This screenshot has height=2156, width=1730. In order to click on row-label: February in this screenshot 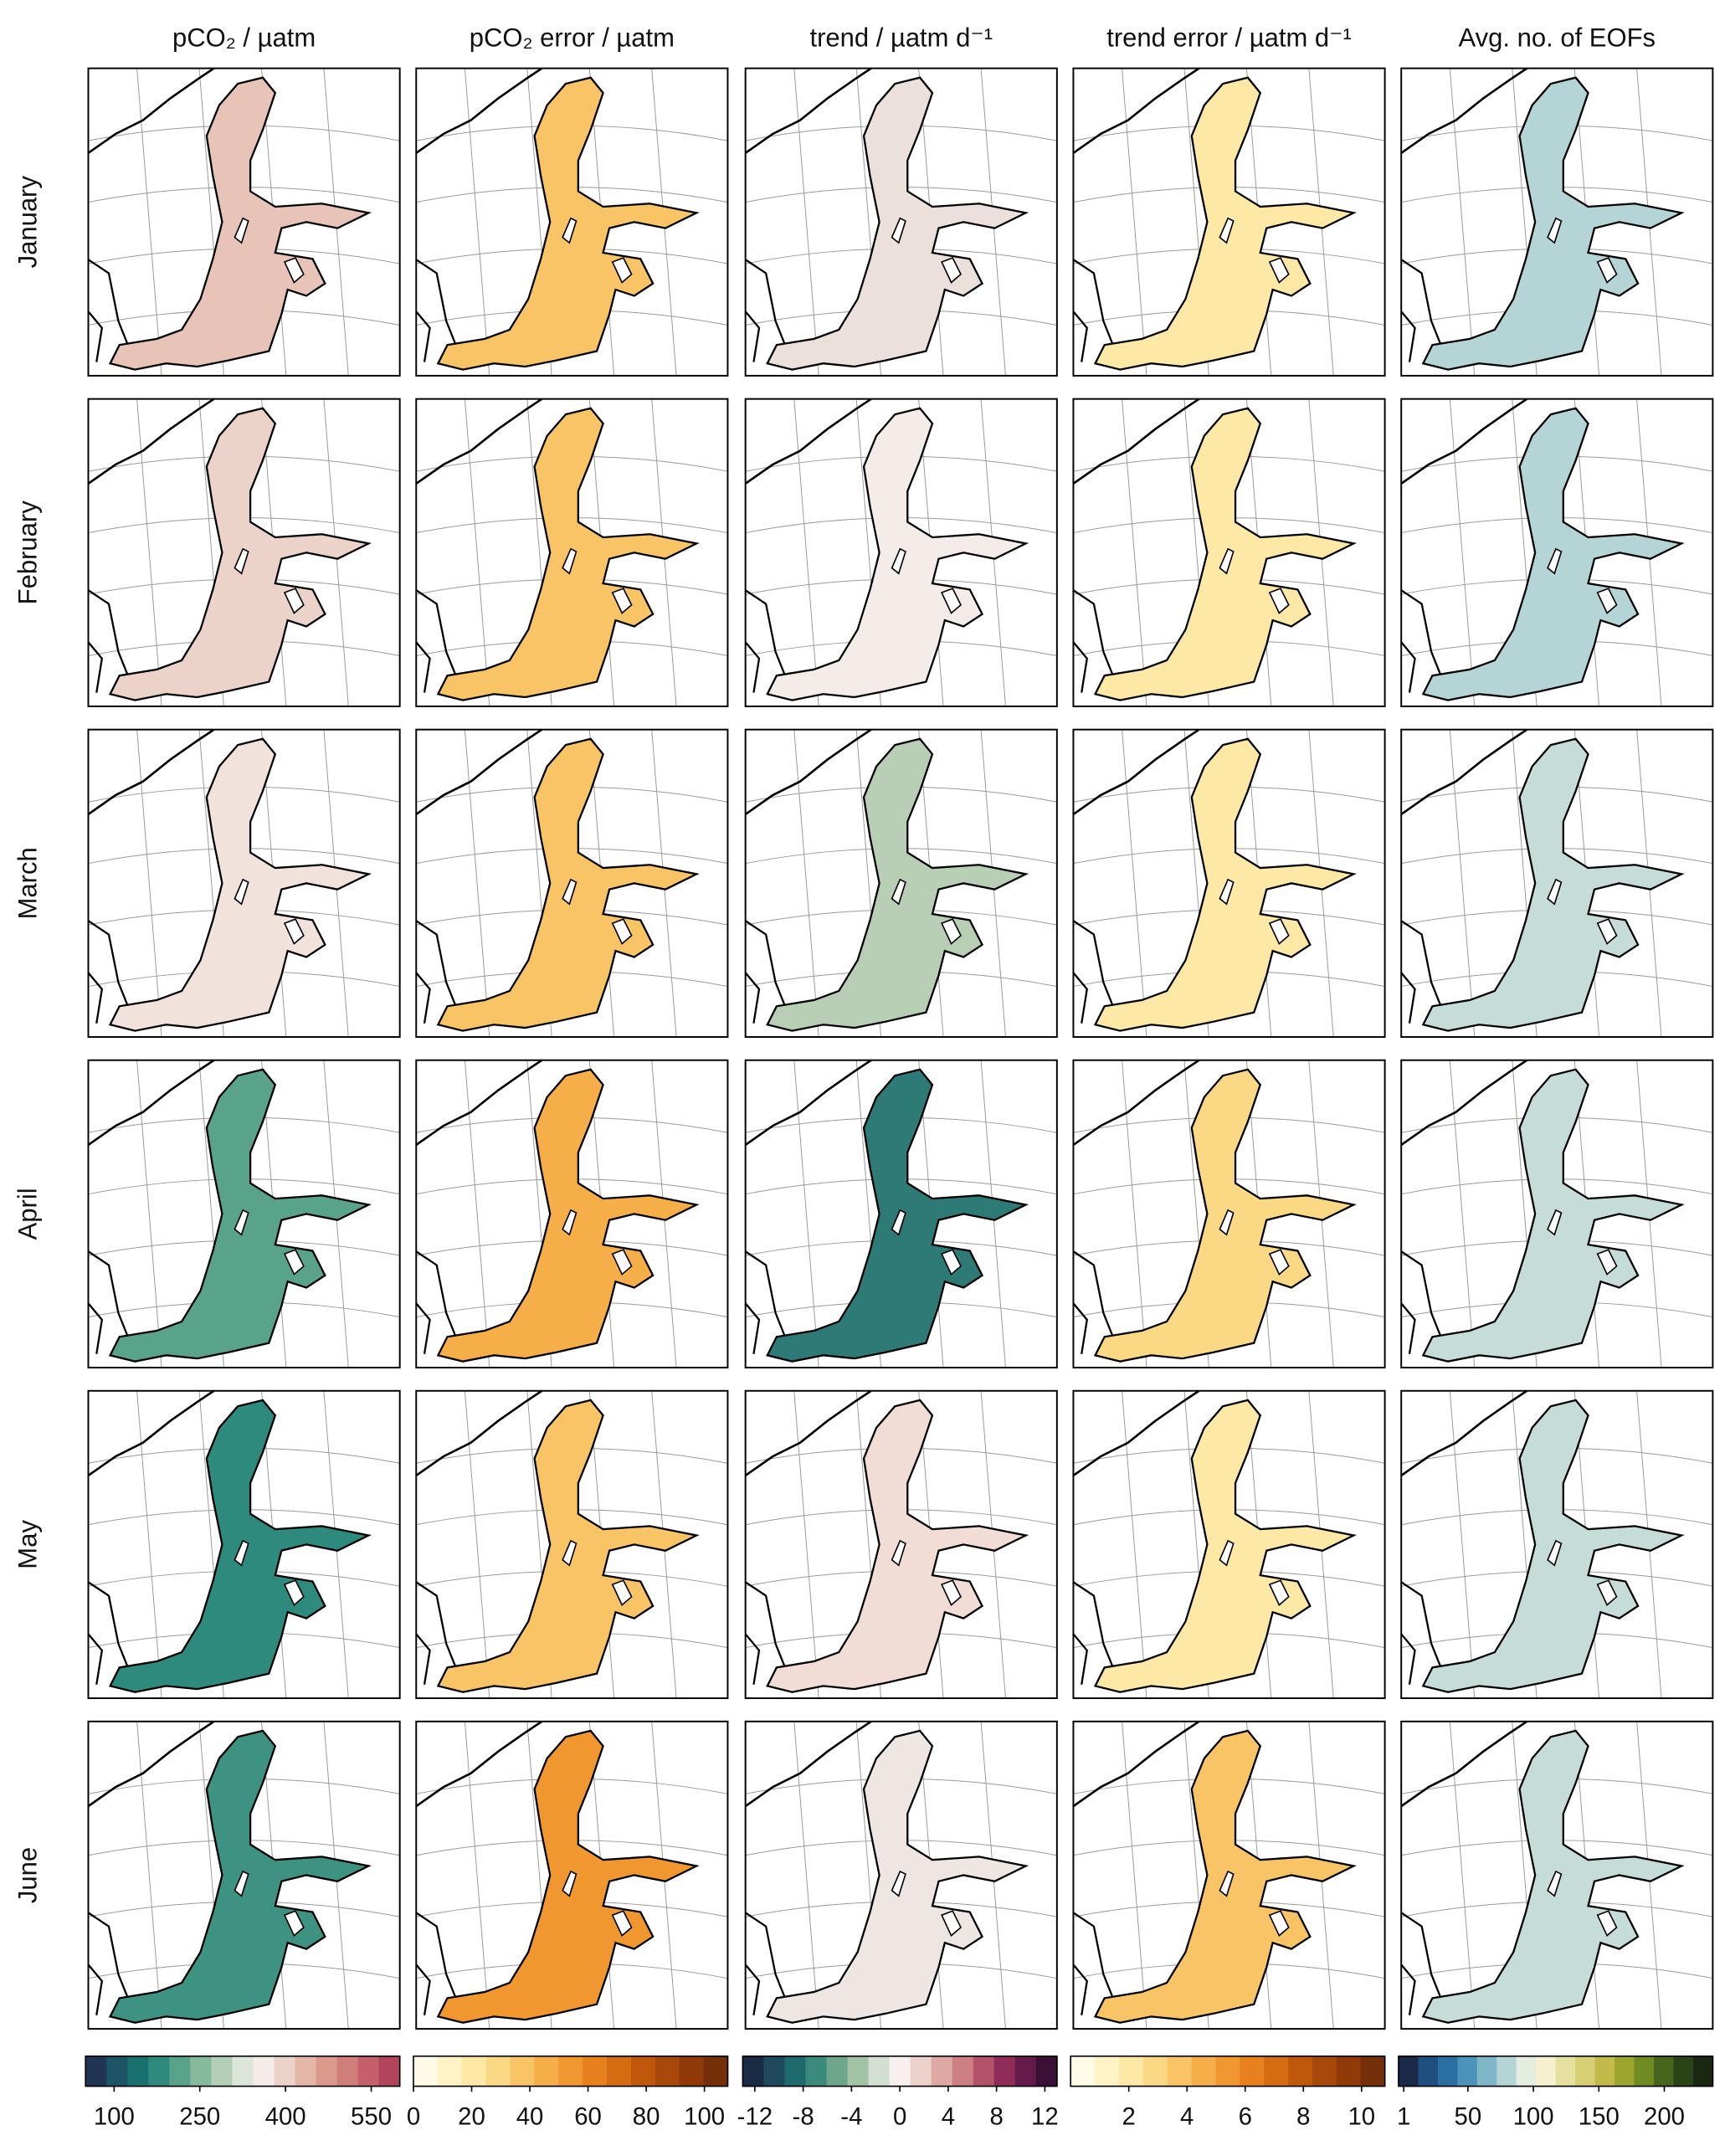, I will do `click(27, 553)`.